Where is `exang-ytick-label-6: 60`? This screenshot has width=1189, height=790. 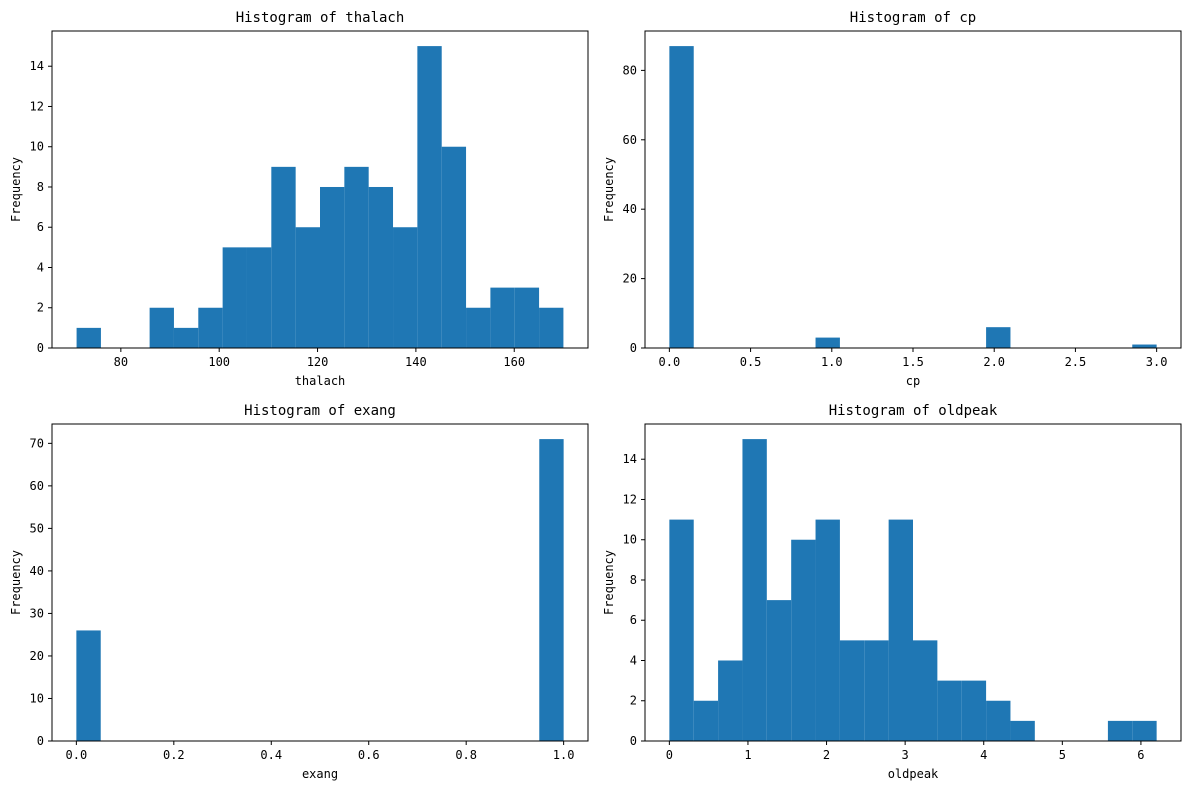 exang-ytick-label-6: 60 is located at coordinates (37, 486).